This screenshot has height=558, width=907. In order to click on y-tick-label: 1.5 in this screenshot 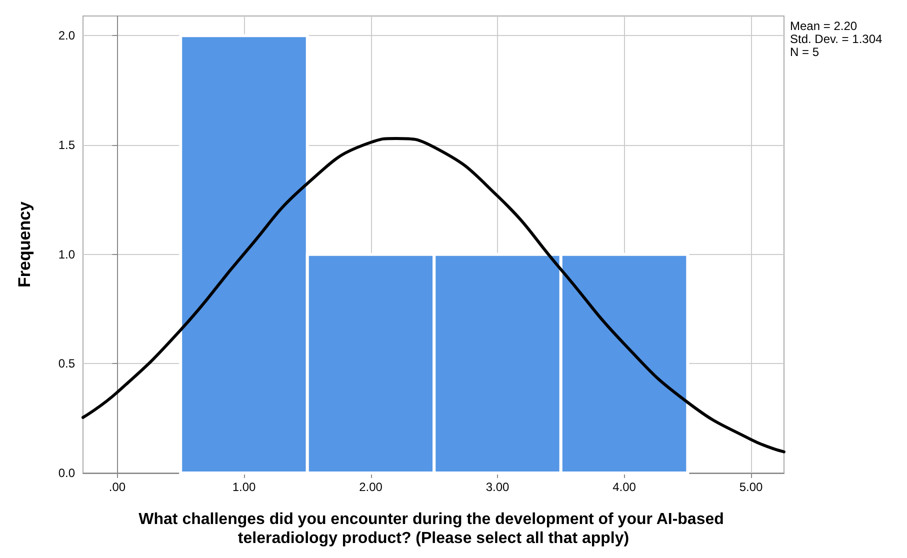, I will do `click(67, 145)`.